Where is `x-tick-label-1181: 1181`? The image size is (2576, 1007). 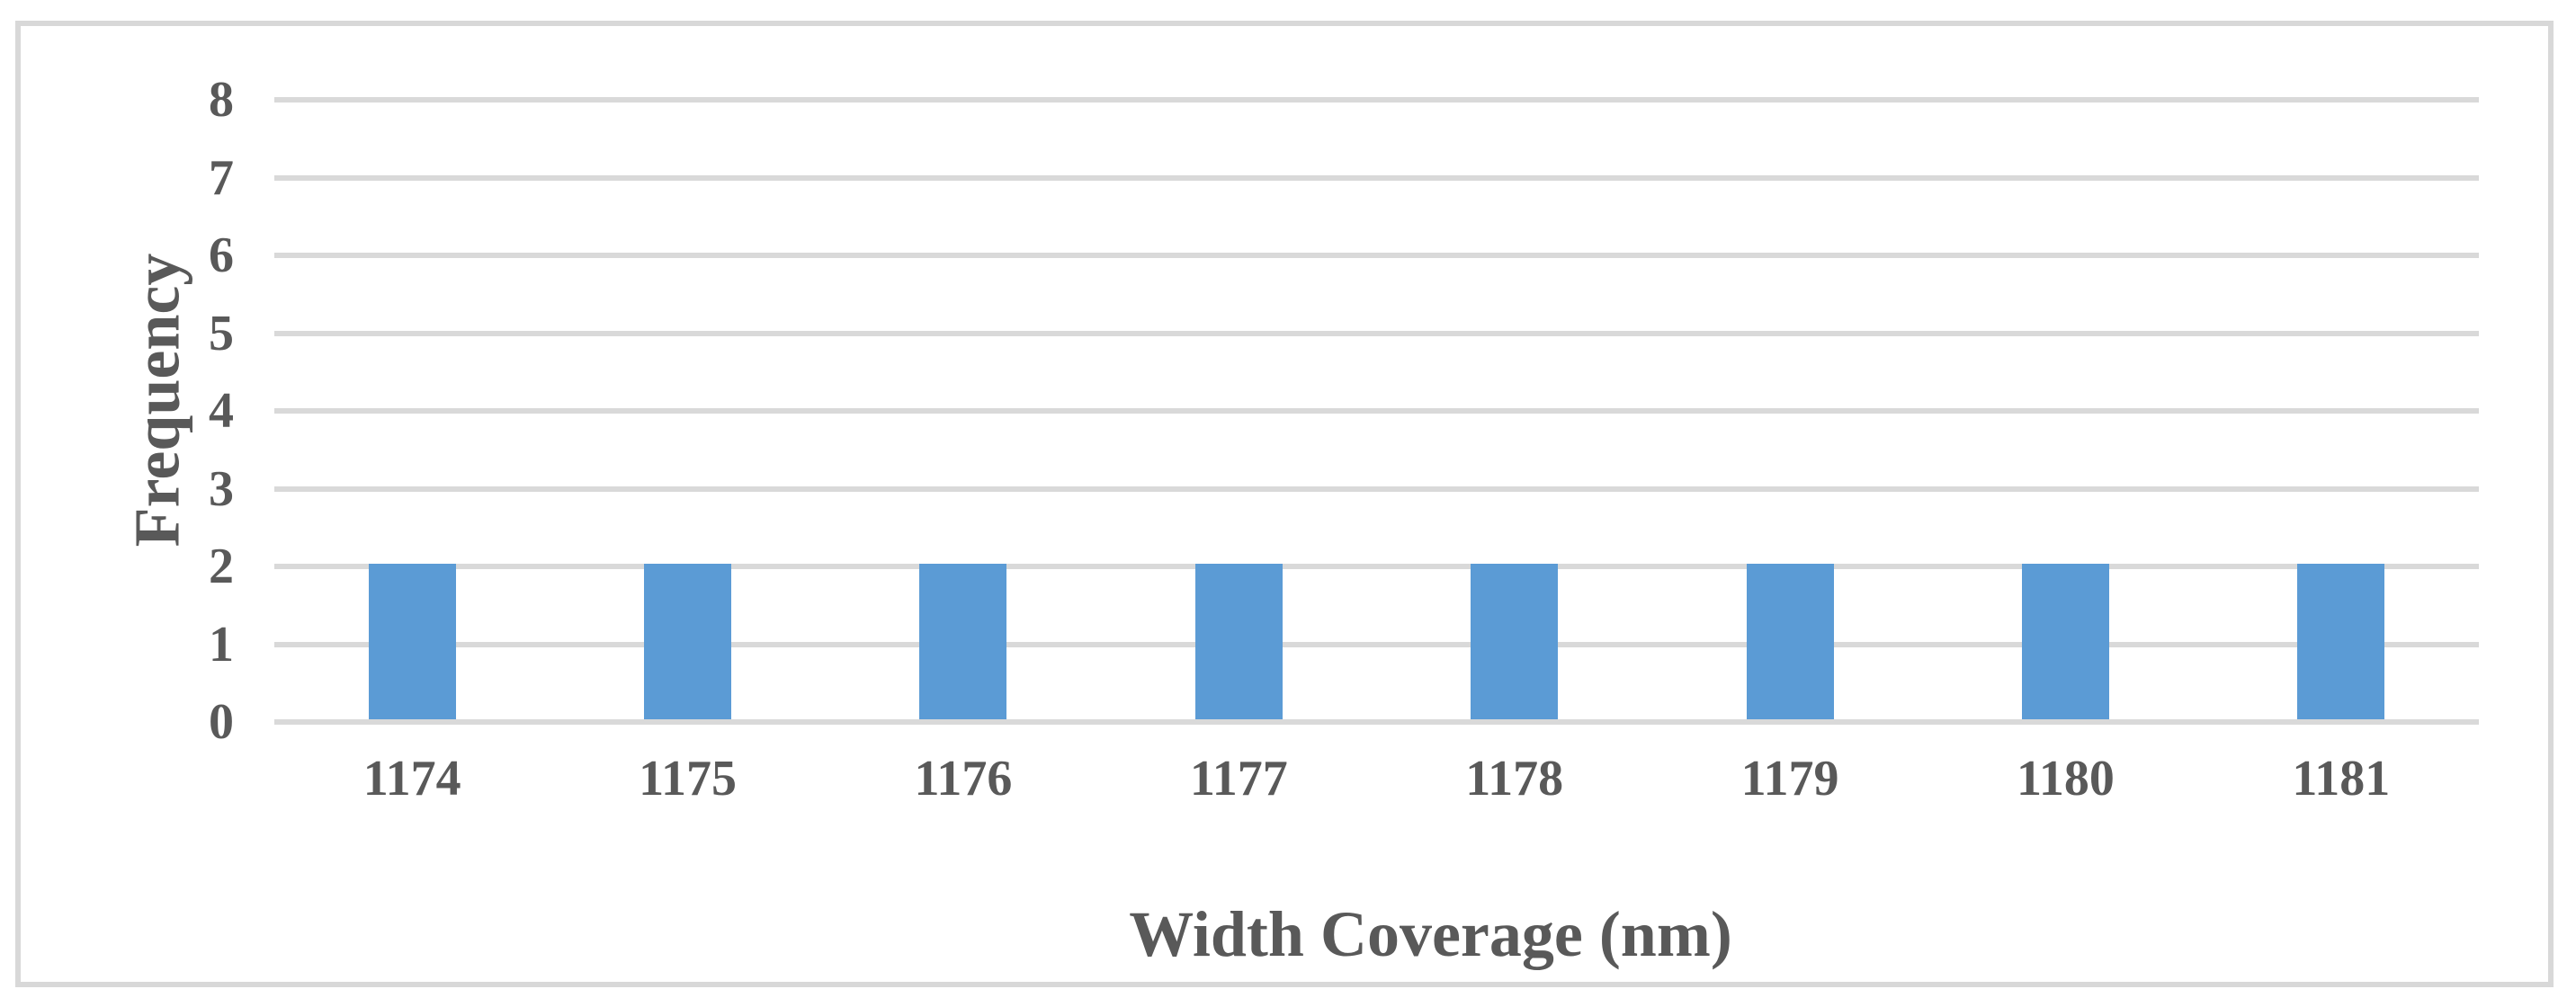 x-tick-label-1181: 1181 is located at coordinates (2341, 778).